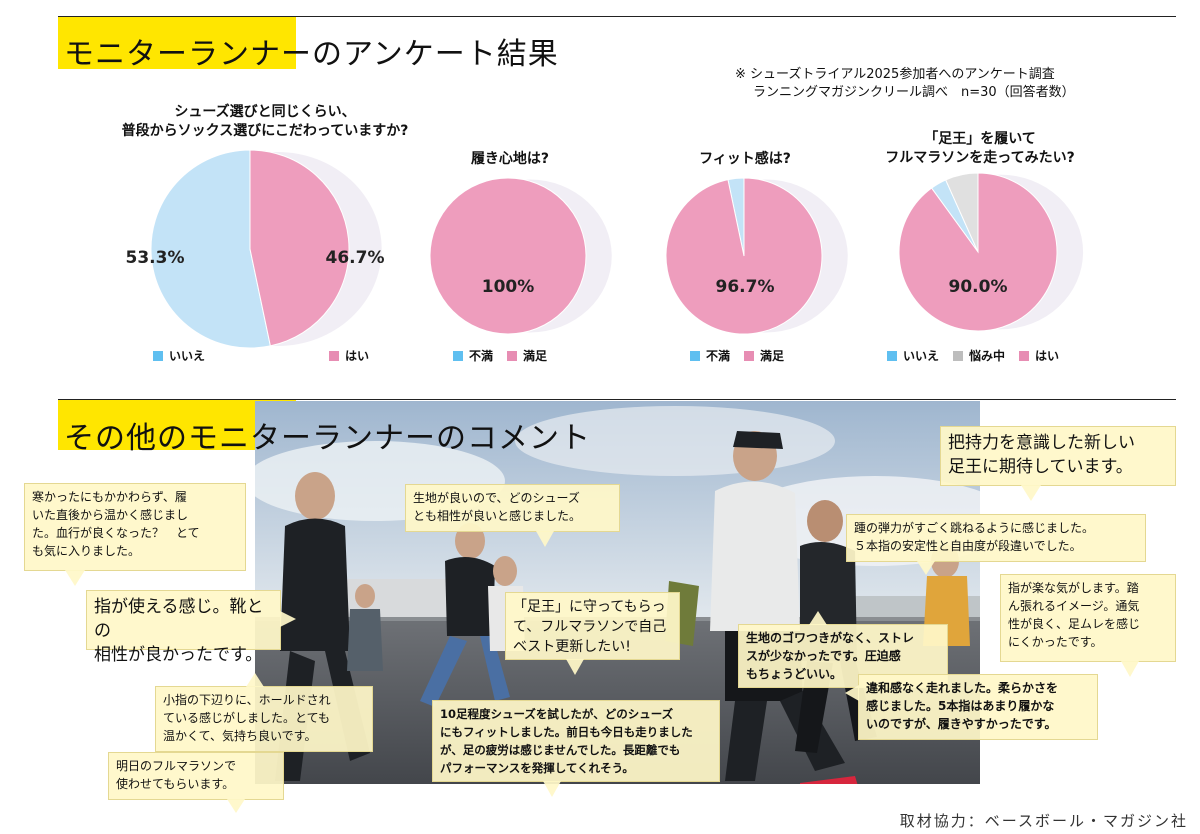  I want to click on section2-rule, so click(617, 399).